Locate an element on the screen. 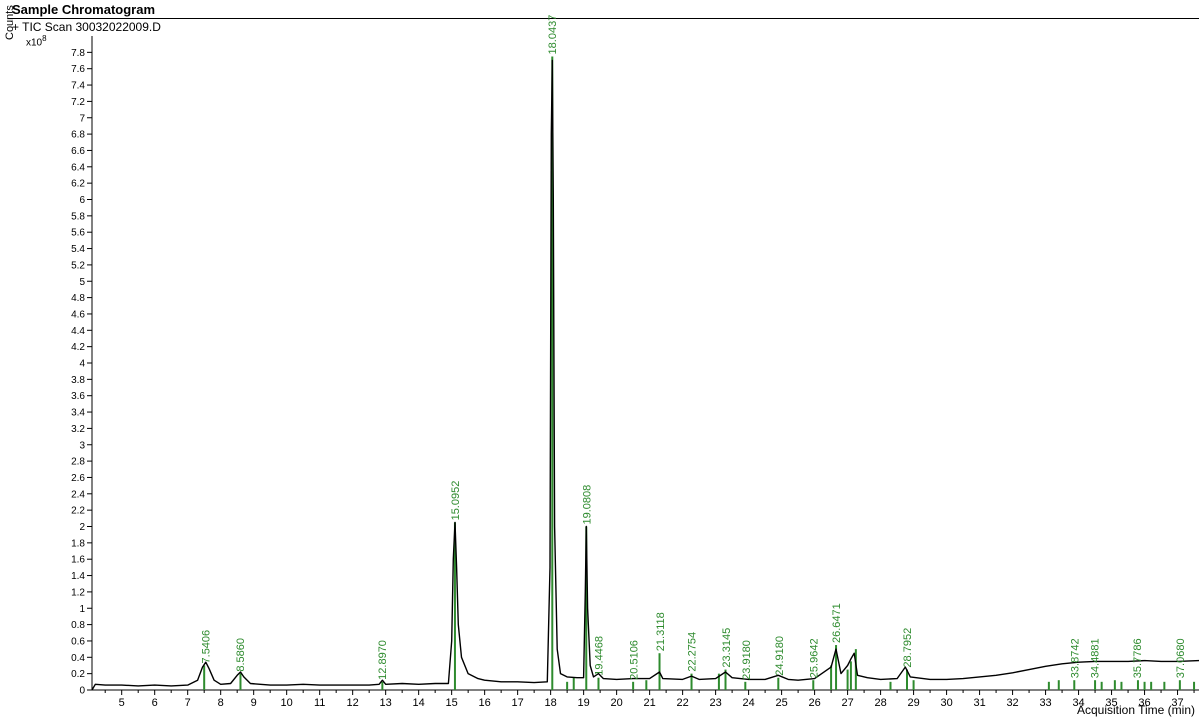 The image size is (1199, 717). x-tick-label: 18 is located at coordinates (551, 703).